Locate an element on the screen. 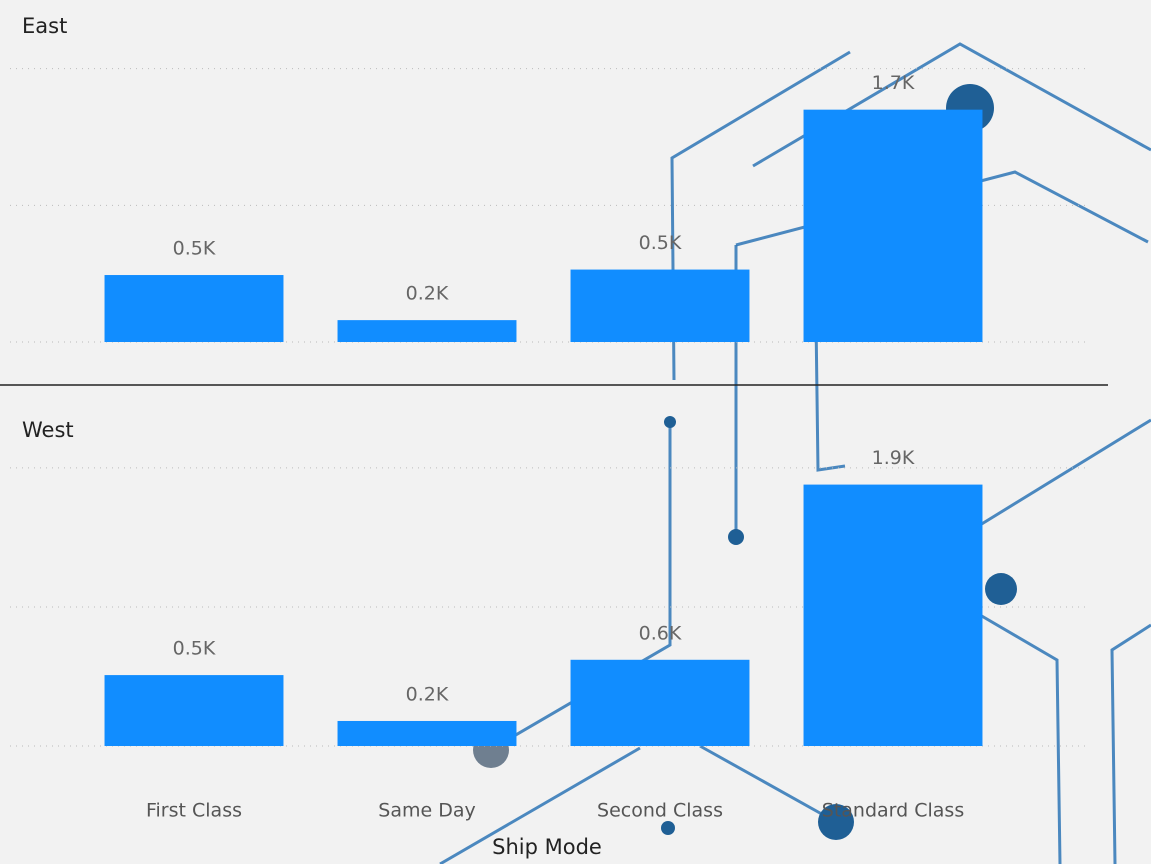 The image size is (1151, 864). x-tick-label: Second Class is located at coordinates (660, 811).